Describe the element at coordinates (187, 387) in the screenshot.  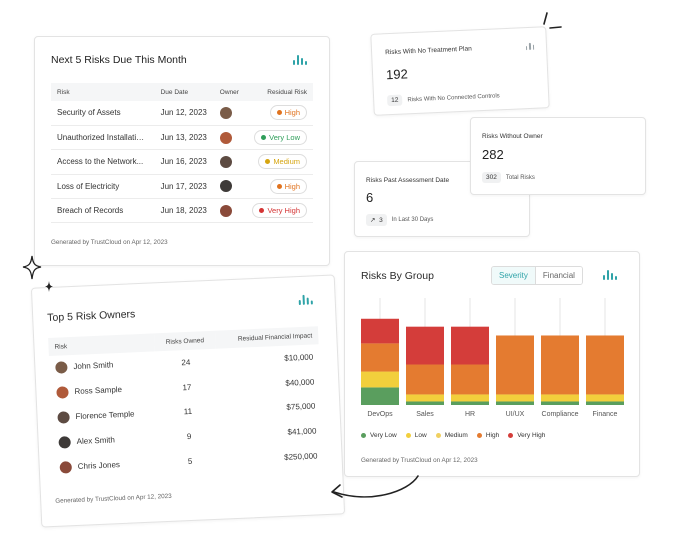
I see `risks-owned: 17` at that location.